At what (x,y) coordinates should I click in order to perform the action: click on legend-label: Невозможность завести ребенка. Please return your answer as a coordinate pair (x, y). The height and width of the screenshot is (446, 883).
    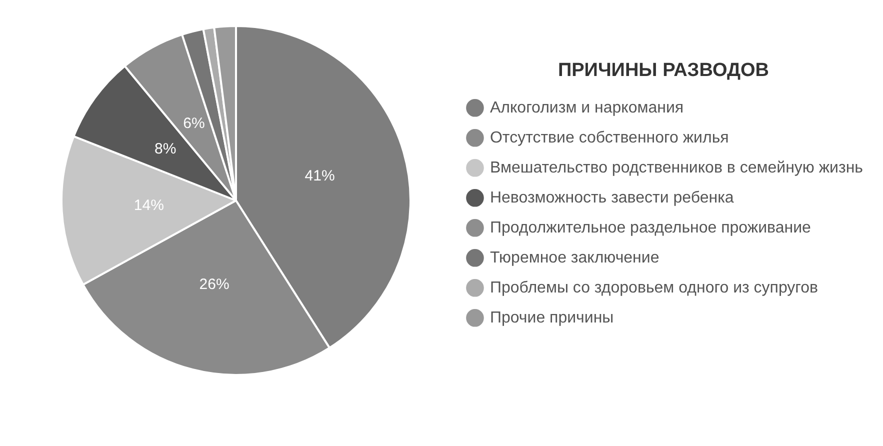
    Looking at the image, I should click on (612, 197).